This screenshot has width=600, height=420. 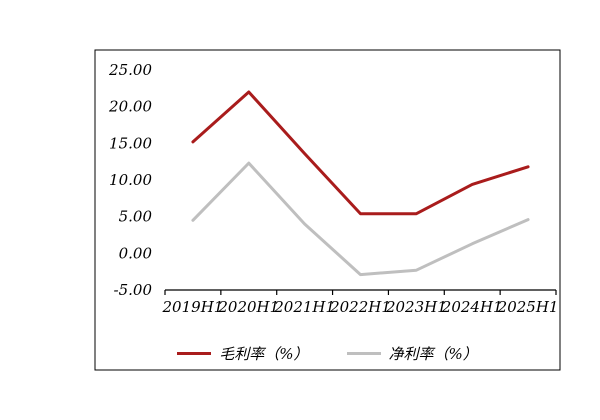 I want to click on y-axis-tick-label: 25.00, so click(x=130, y=70).